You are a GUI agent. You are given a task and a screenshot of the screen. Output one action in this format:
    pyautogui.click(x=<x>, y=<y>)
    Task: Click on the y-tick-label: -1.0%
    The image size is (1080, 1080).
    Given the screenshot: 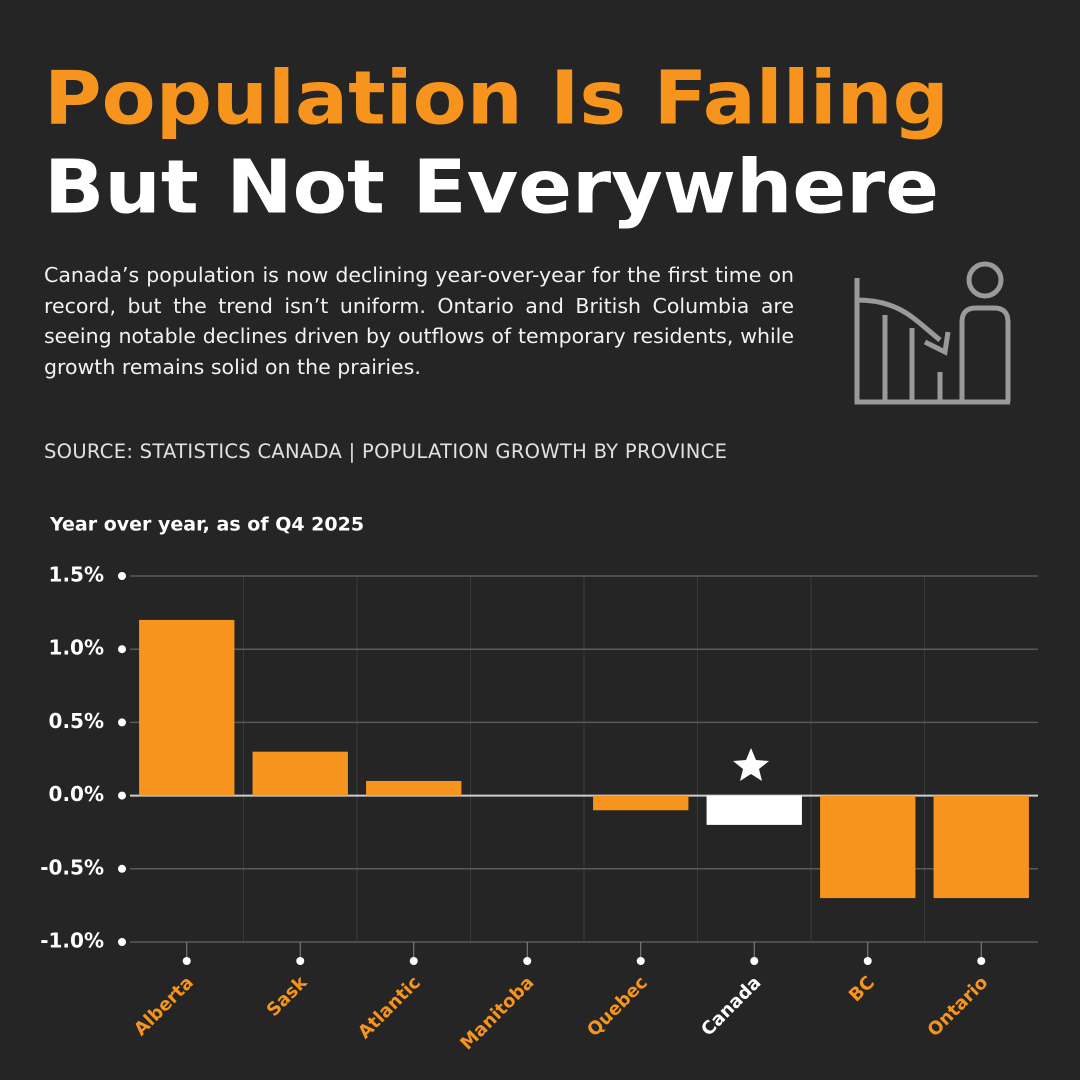 What is the action you would take?
    pyautogui.click(x=72, y=941)
    